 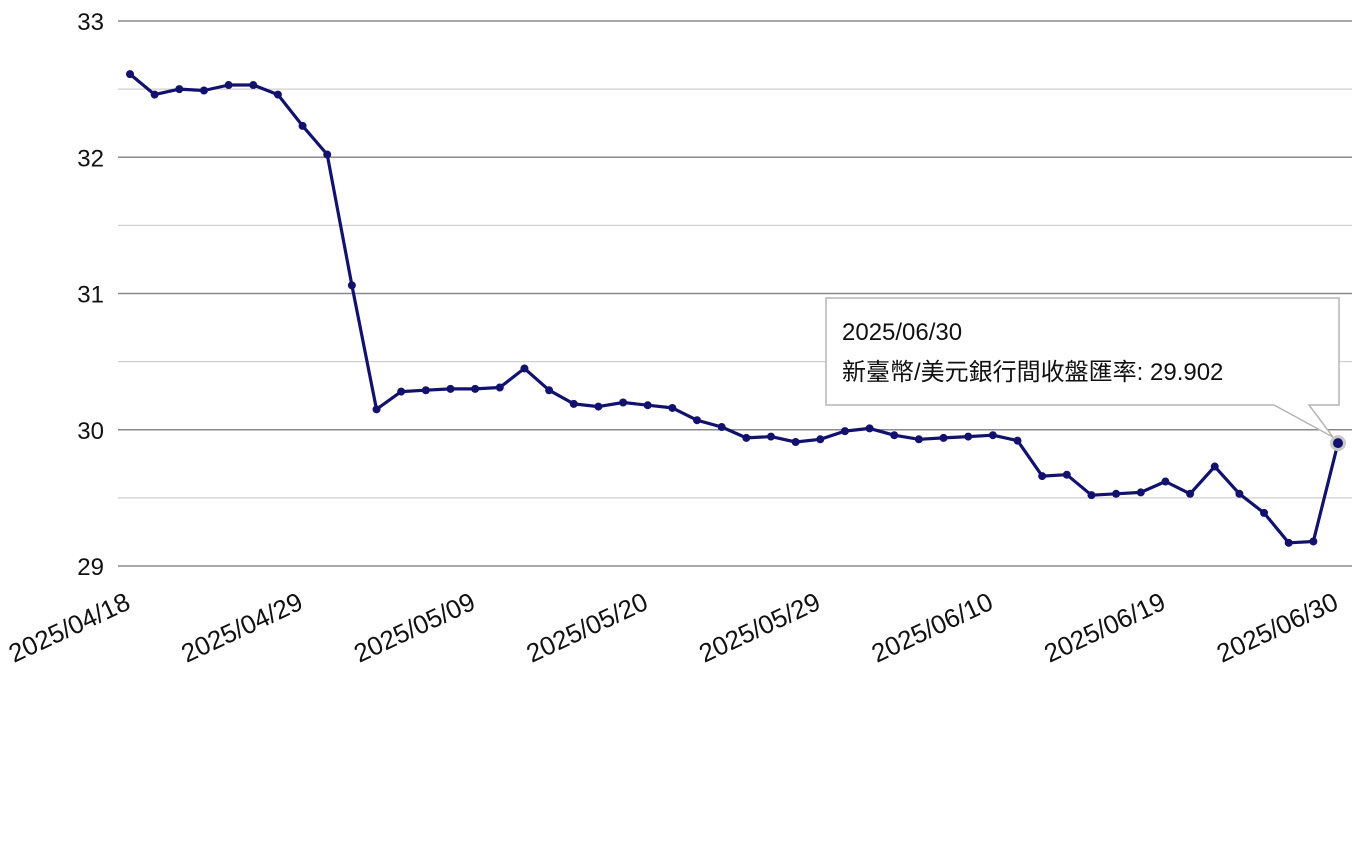 I want to click on y-axis-ticks: 29 30 31 32 33, so click(x=90, y=295).